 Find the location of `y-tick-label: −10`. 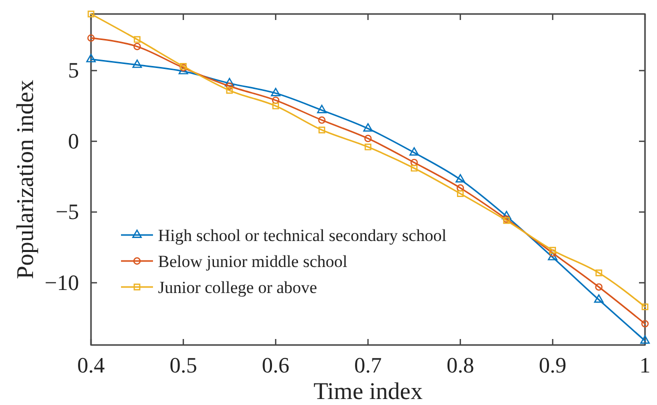

y-tick-label: −10 is located at coordinates (61, 282).